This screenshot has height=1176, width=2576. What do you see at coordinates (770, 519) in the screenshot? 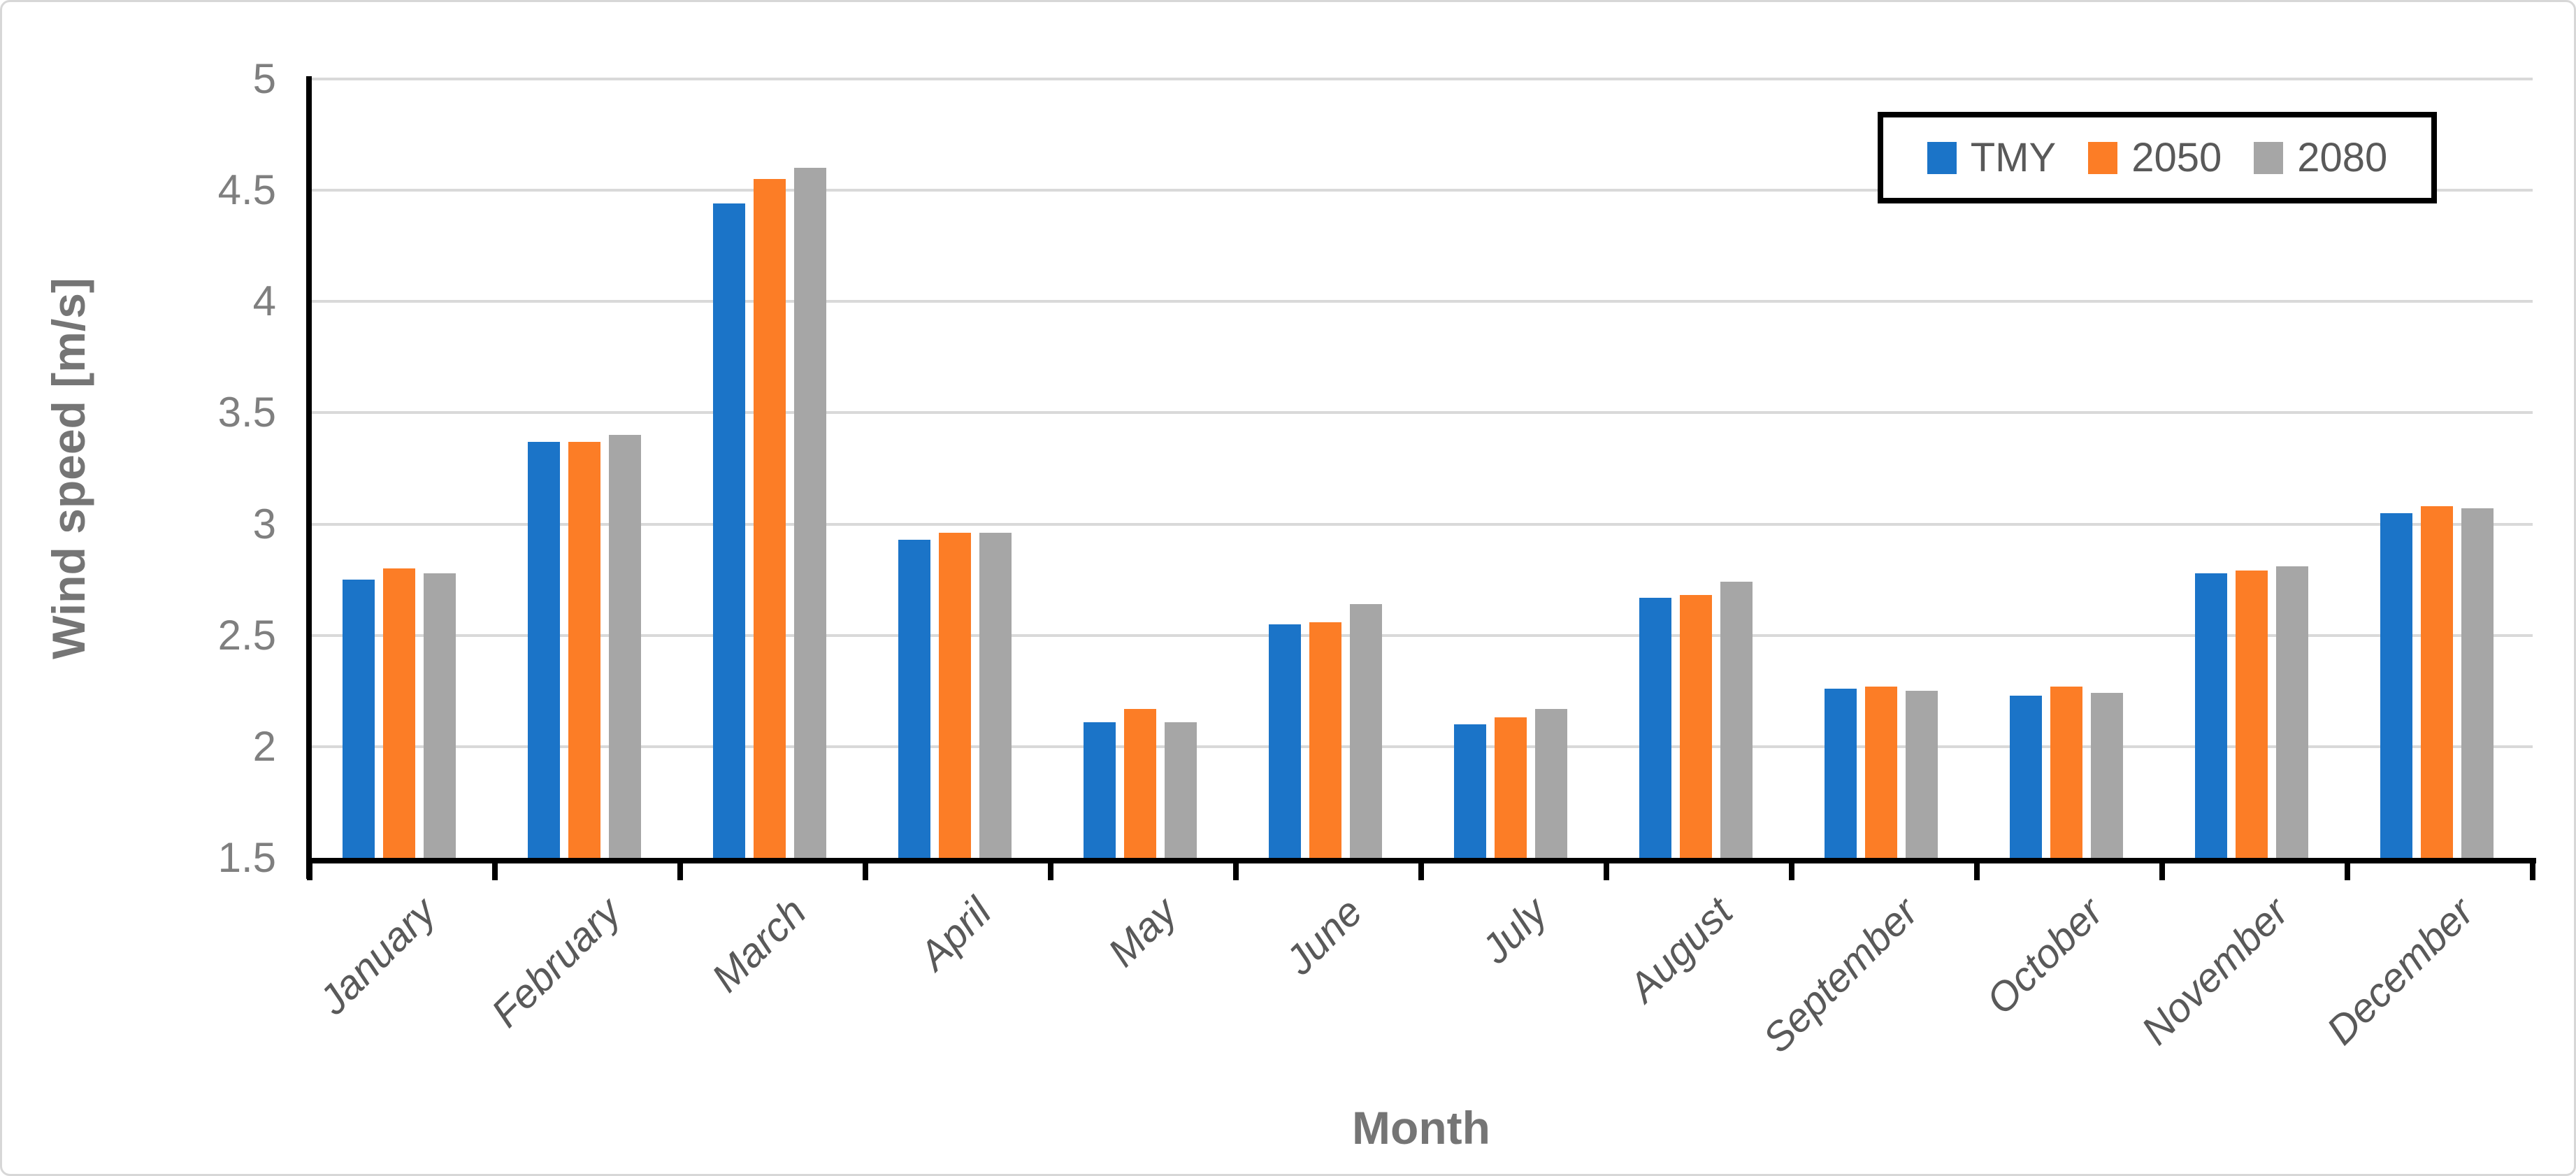
I see `bar-2050-march` at bounding box center [770, 519].